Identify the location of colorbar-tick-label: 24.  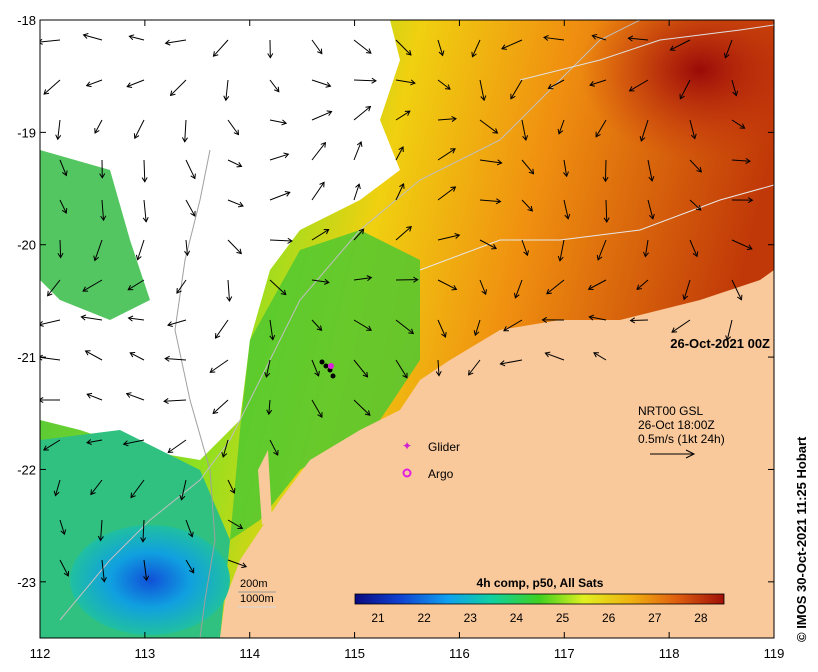
(517, 618).